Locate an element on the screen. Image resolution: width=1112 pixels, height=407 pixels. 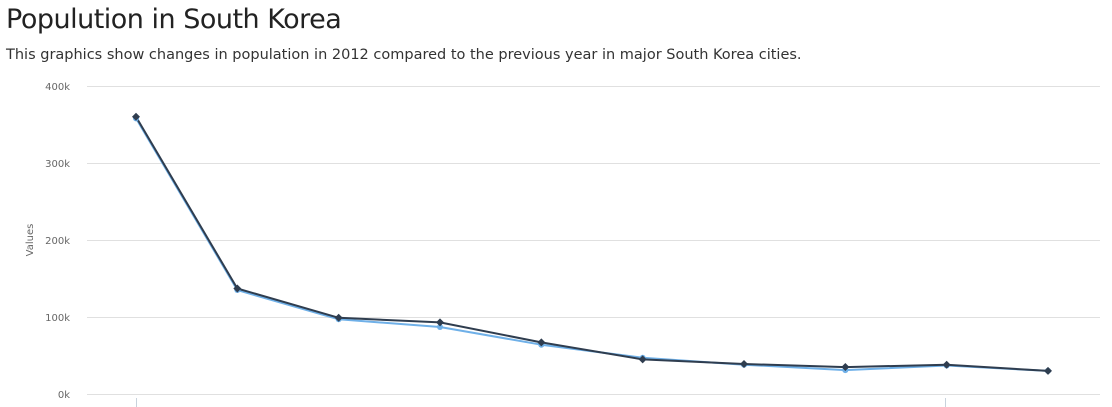
data-point-circle is located at coordinates (440, 327).